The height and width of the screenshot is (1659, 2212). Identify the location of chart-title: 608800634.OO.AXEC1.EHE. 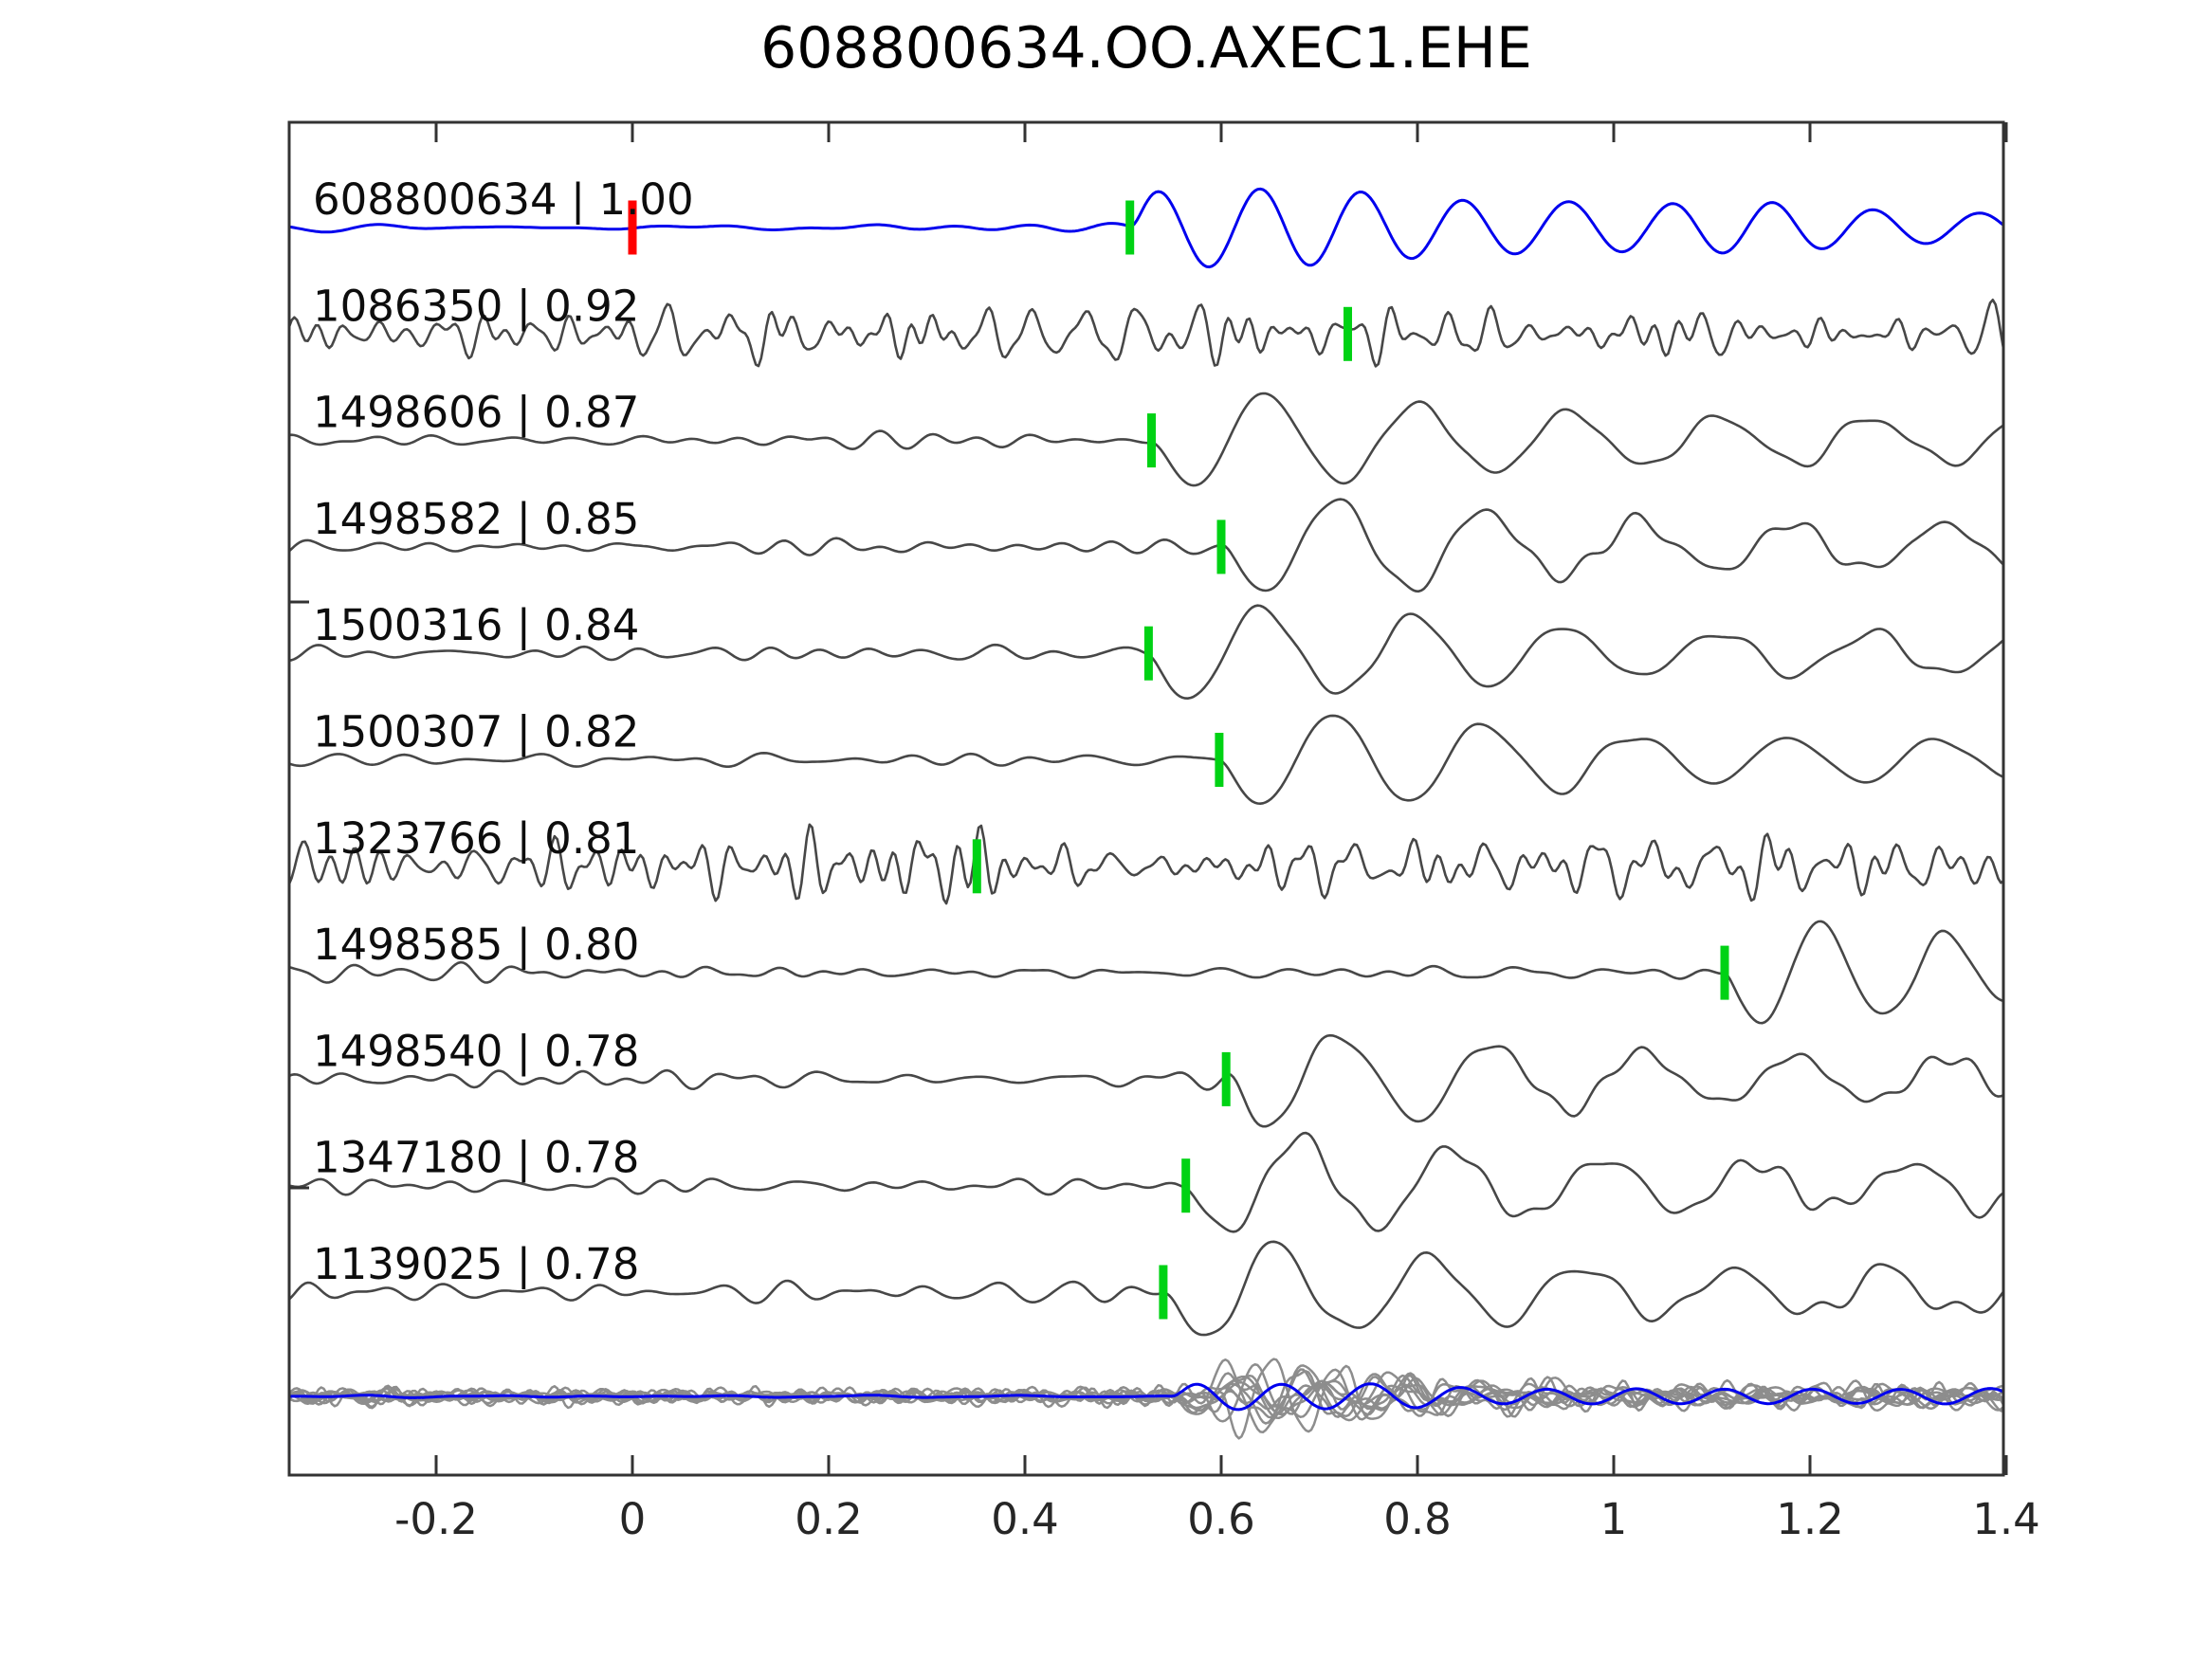
(1146, 48).